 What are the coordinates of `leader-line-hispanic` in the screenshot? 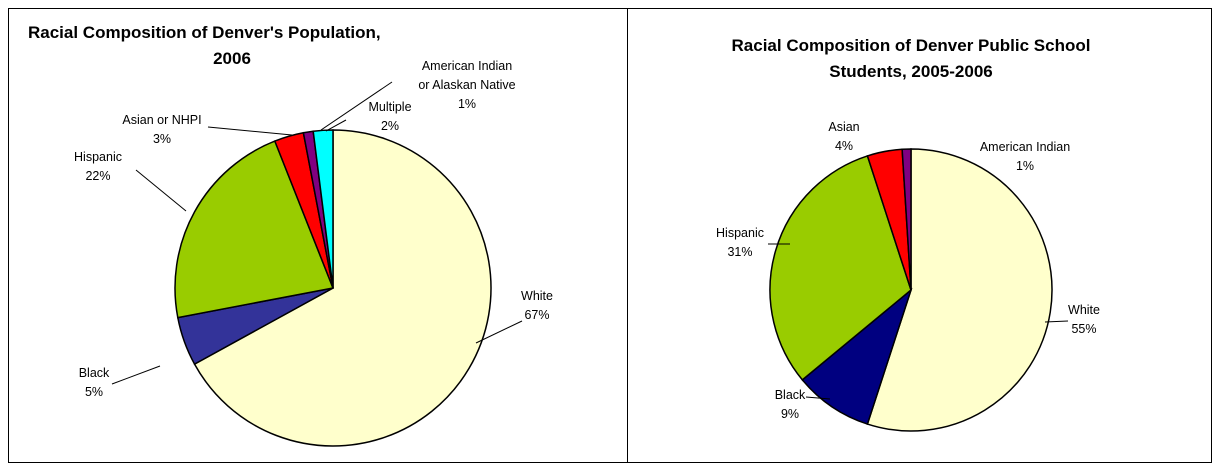 It's located at (161, 190).